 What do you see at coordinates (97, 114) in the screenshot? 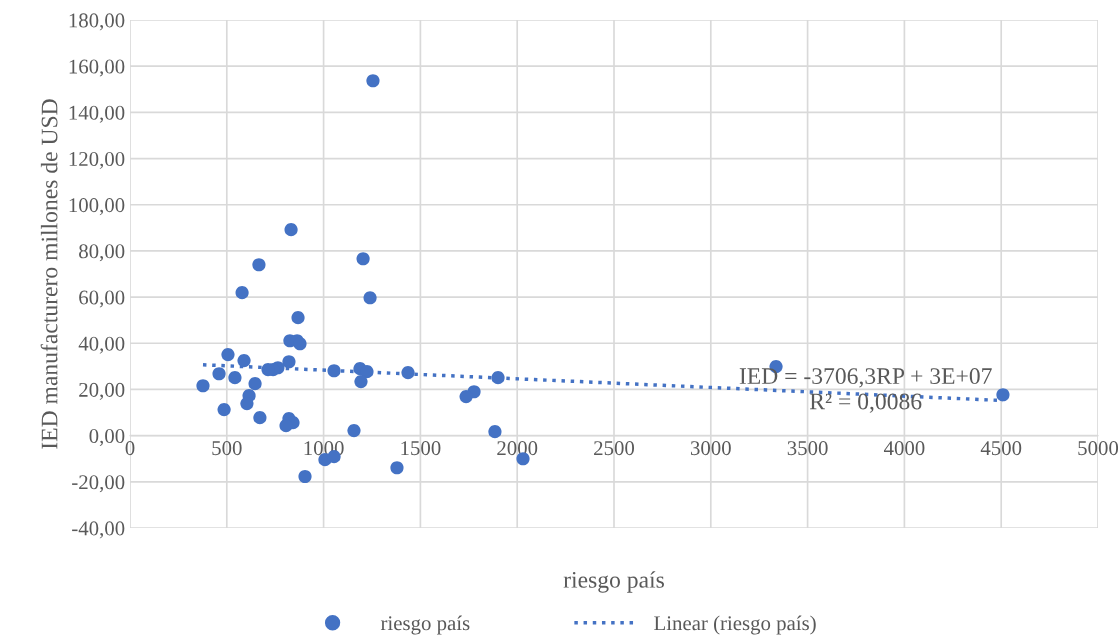
I see `y-tick-label: 140,00` at bounding box center [97, 114].